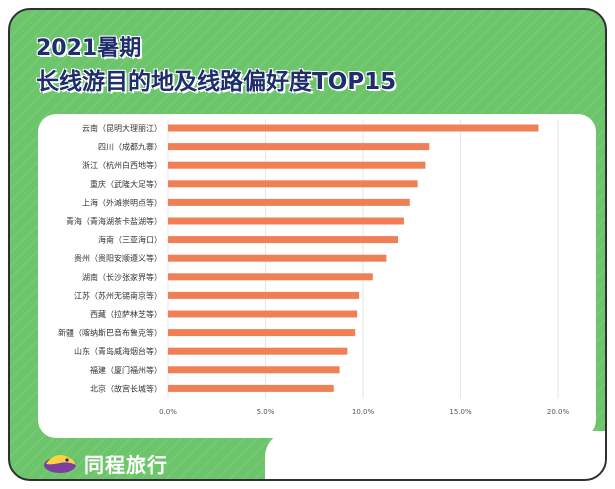  Describe the element at coordinates (363, 412) in the screenshot. I see `x-tick-label: 10.0%` at that location.